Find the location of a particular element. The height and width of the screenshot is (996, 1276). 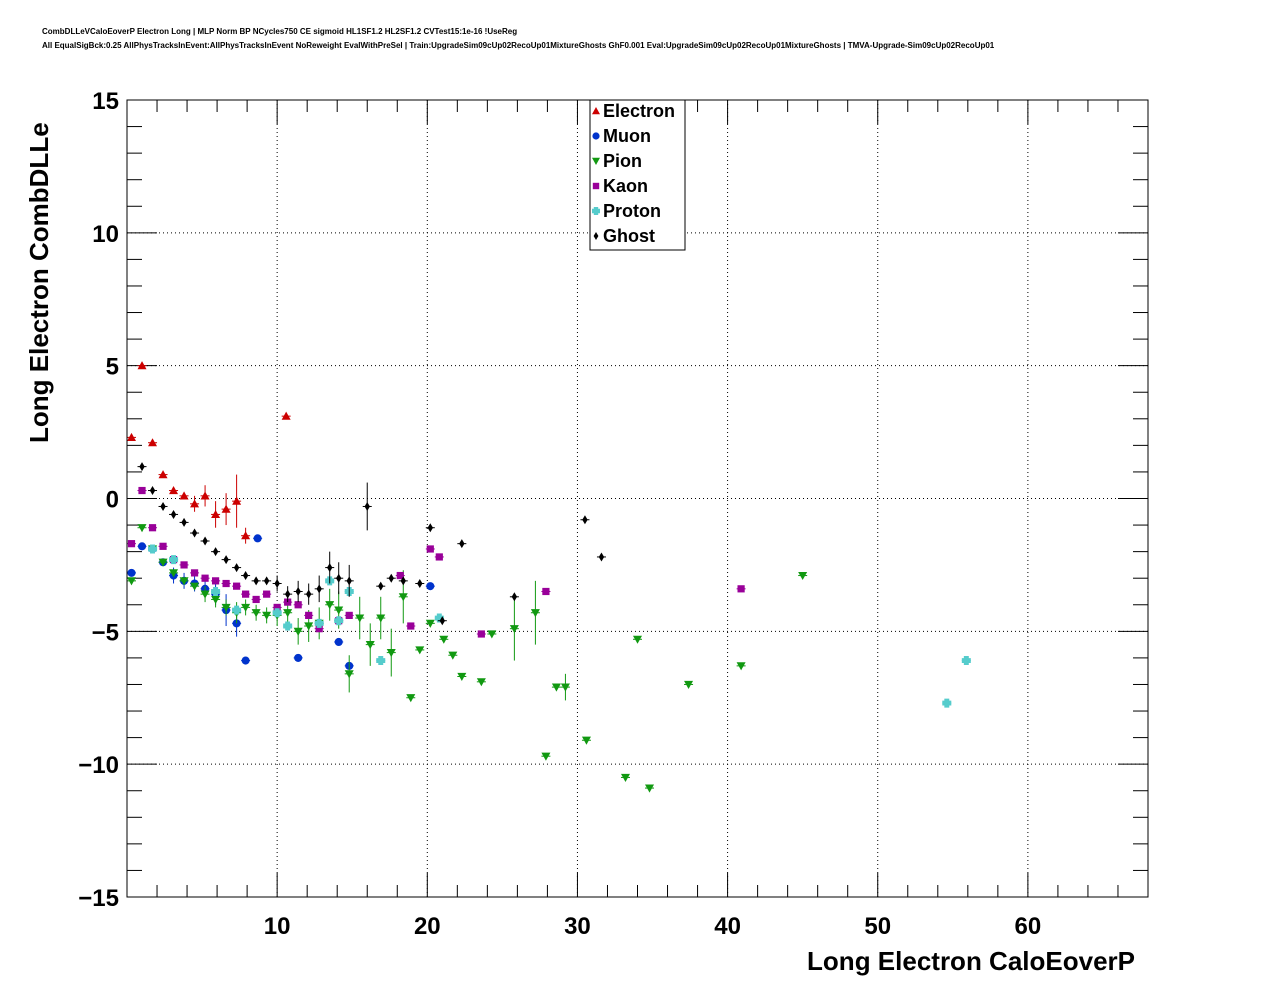

legend-label-pion: Pion is located at coordinates (622, 161).